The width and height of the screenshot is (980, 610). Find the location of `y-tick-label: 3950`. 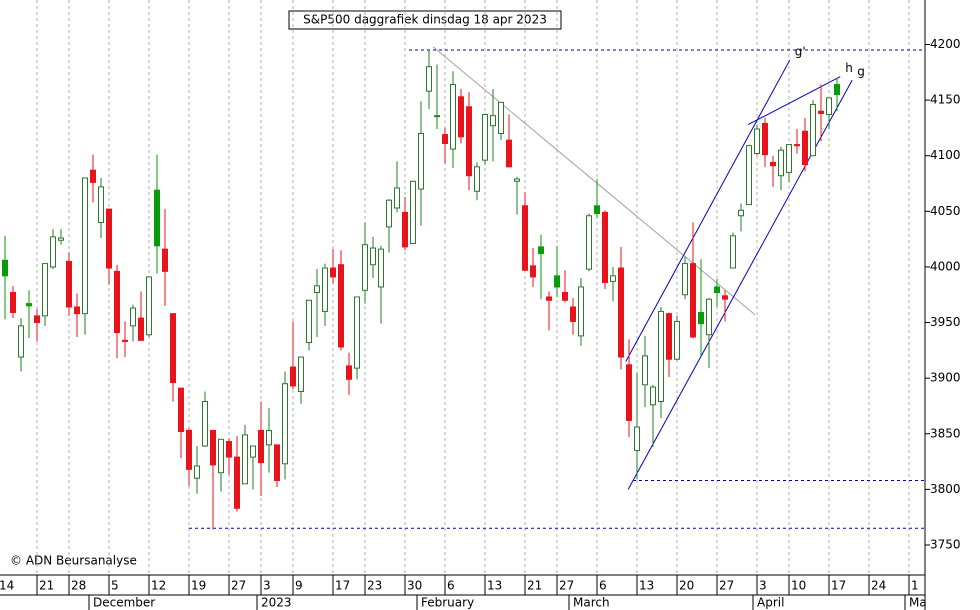

y-tick-label: 3950 is located at coordinates (945, 322).